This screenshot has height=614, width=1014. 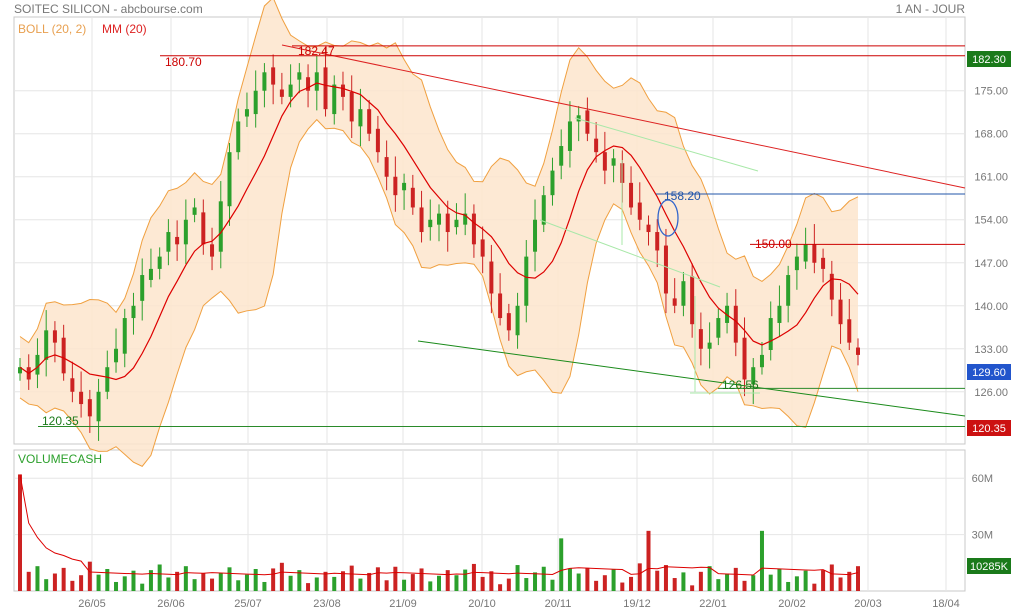 I want to click on axis-tag-bottom-bg, so click(x=989, y=428).